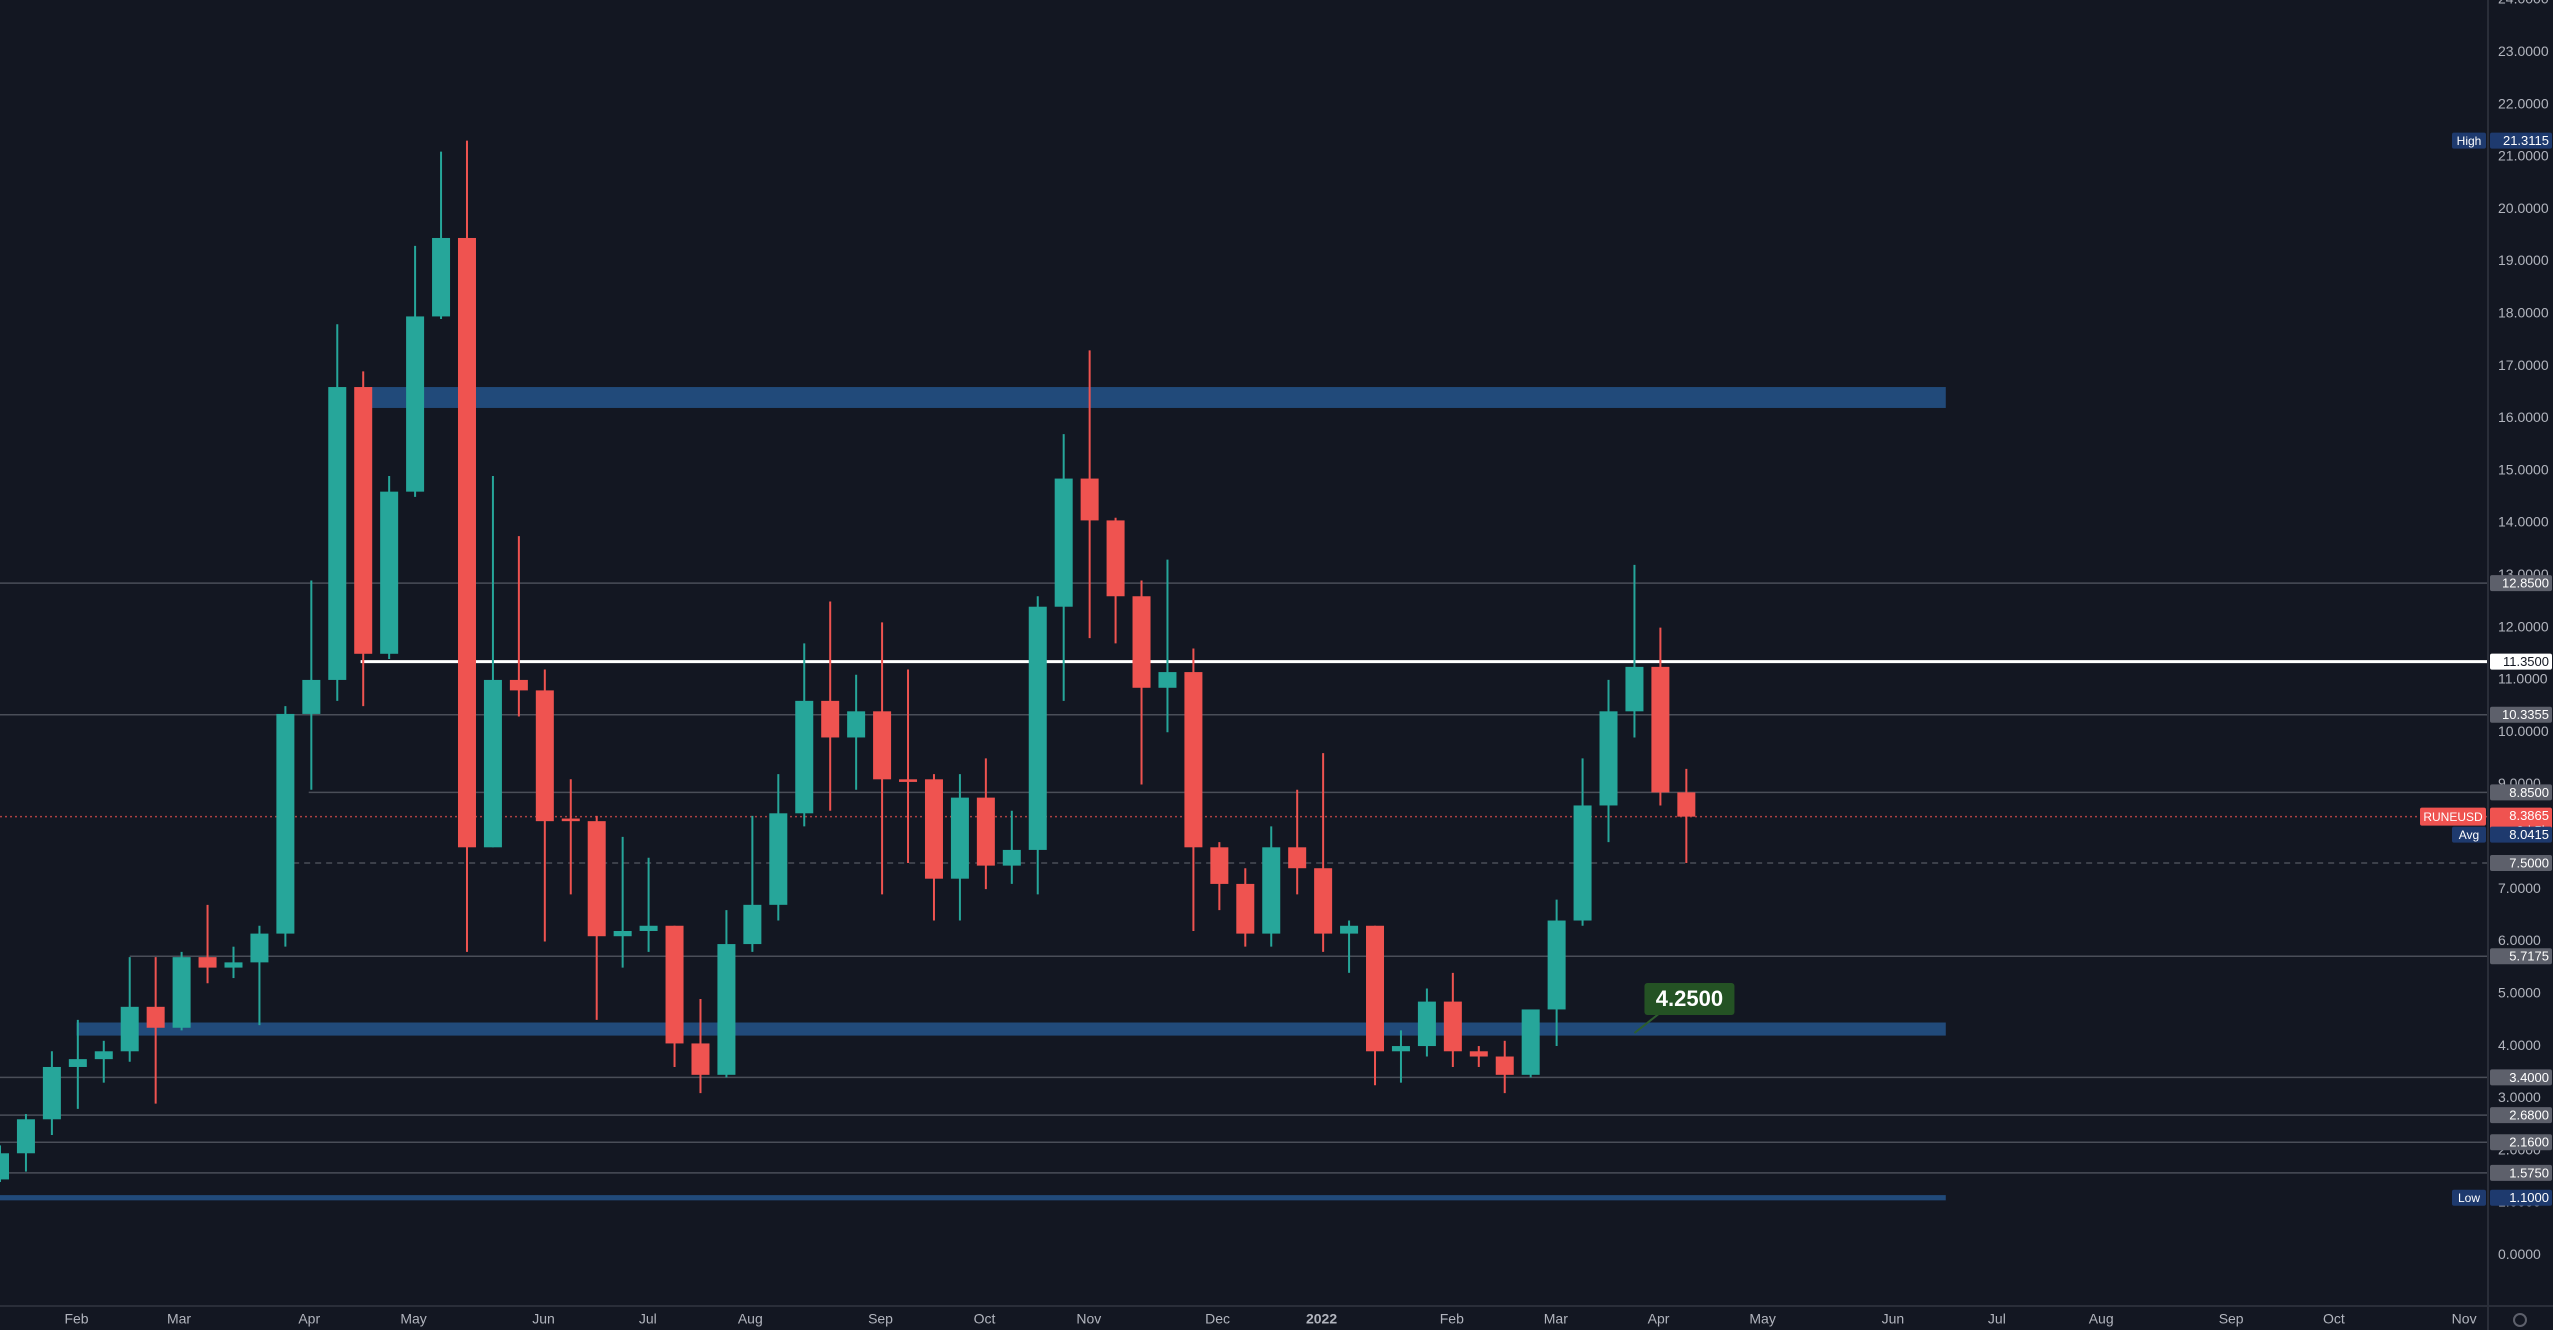 This screenshot has height=1330, width=2553. I want to click on tag-box, so click(2469, 834).